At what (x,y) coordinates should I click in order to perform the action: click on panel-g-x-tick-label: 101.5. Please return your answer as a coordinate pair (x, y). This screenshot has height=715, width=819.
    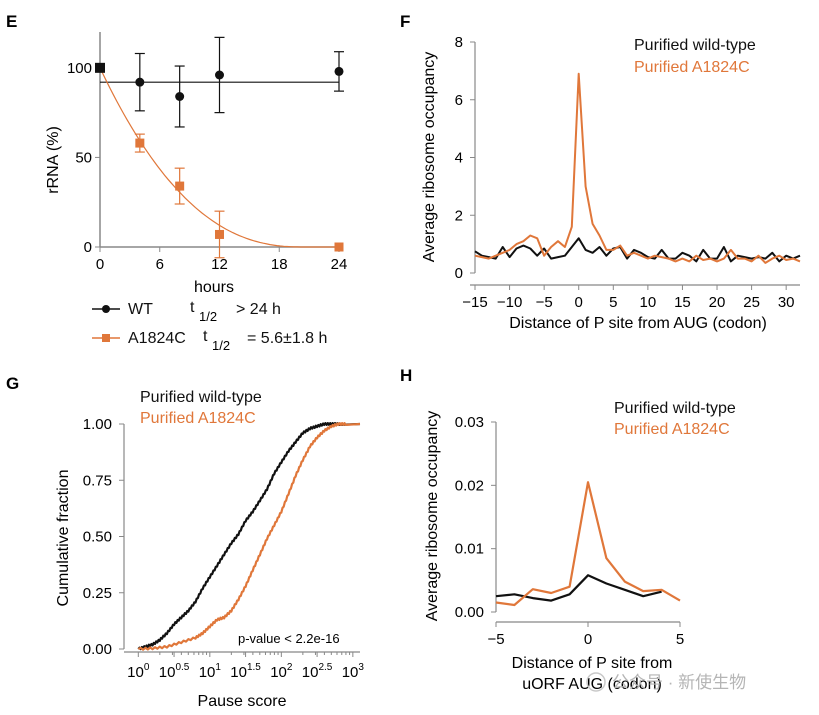
    Looking at the image, I should click on (245, 671).